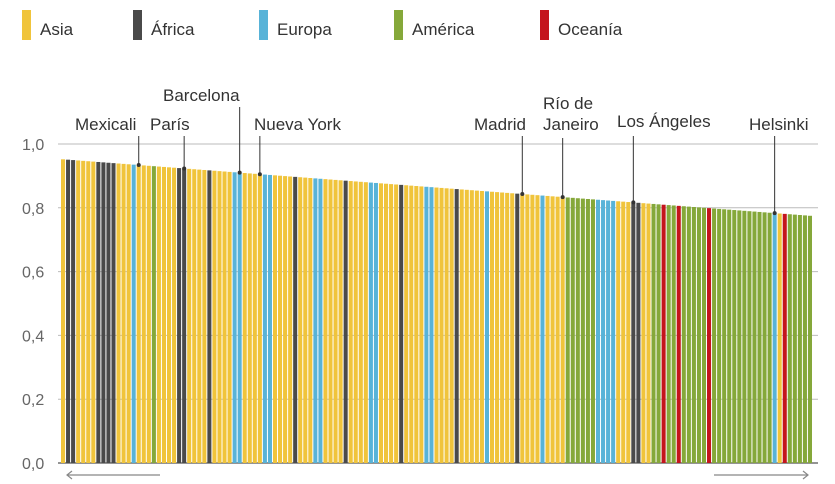 This screenshot has width=835, height=484. Describe the element at coordinates (571, 114) in the screenshot. I see `annotation-label: Río de Janeiro` at that location.